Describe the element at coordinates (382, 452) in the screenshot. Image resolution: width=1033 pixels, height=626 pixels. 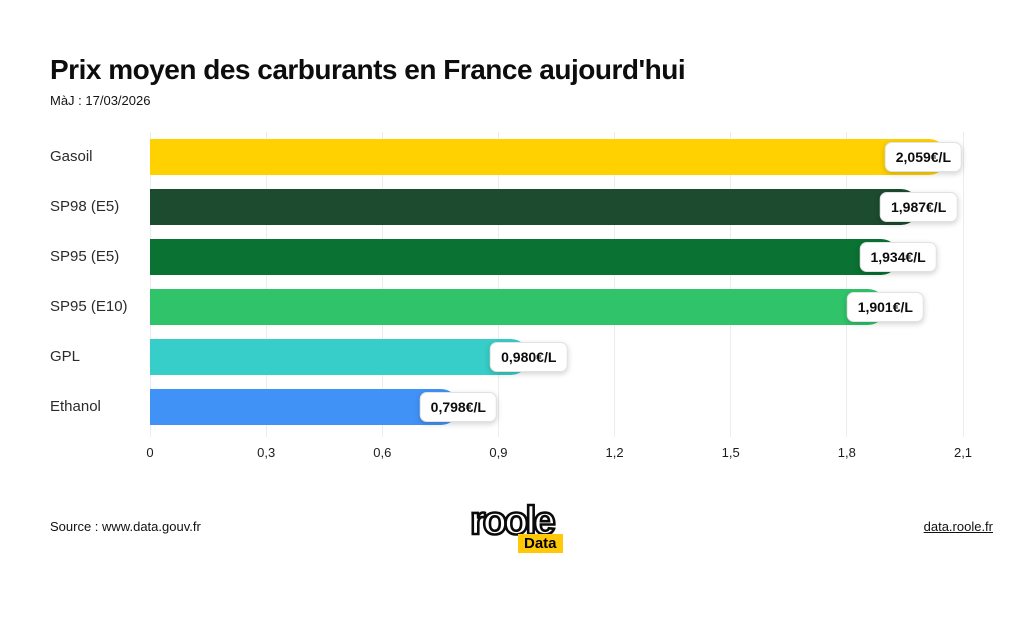
I see `x-tick-label: 0,6` at that location.